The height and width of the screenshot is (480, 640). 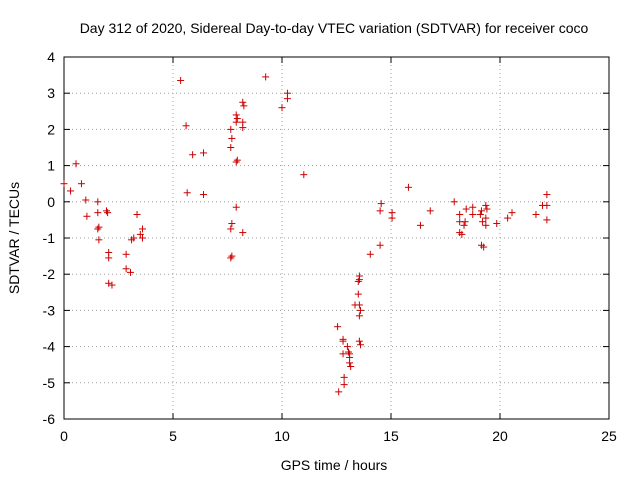 I want to click on y-tick-label: 3, so click(x=51, y=93).